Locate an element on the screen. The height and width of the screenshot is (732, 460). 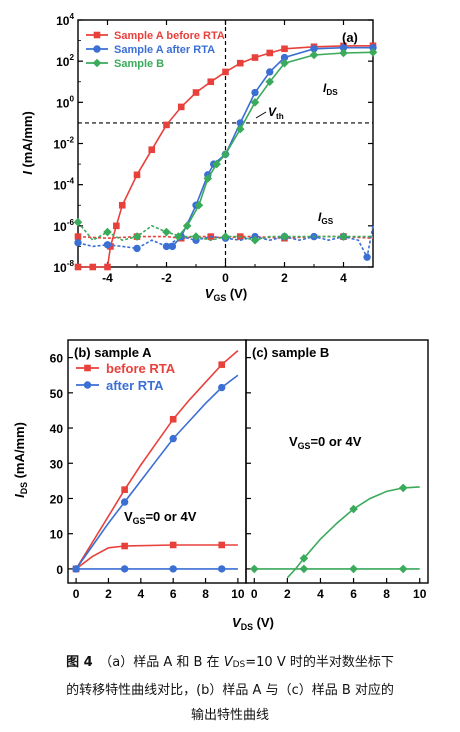
y-tick-label: 50 is located at coordinates (57, 394).